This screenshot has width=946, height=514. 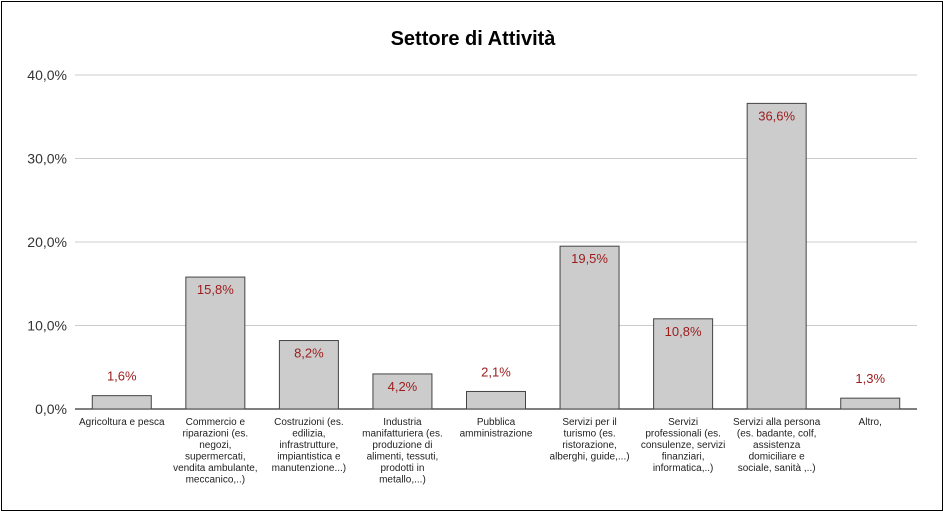 I want to click on y-axis: 0,0% 10,0% 20,0% 30,0% 40,0%, so click(x=47, y=242).